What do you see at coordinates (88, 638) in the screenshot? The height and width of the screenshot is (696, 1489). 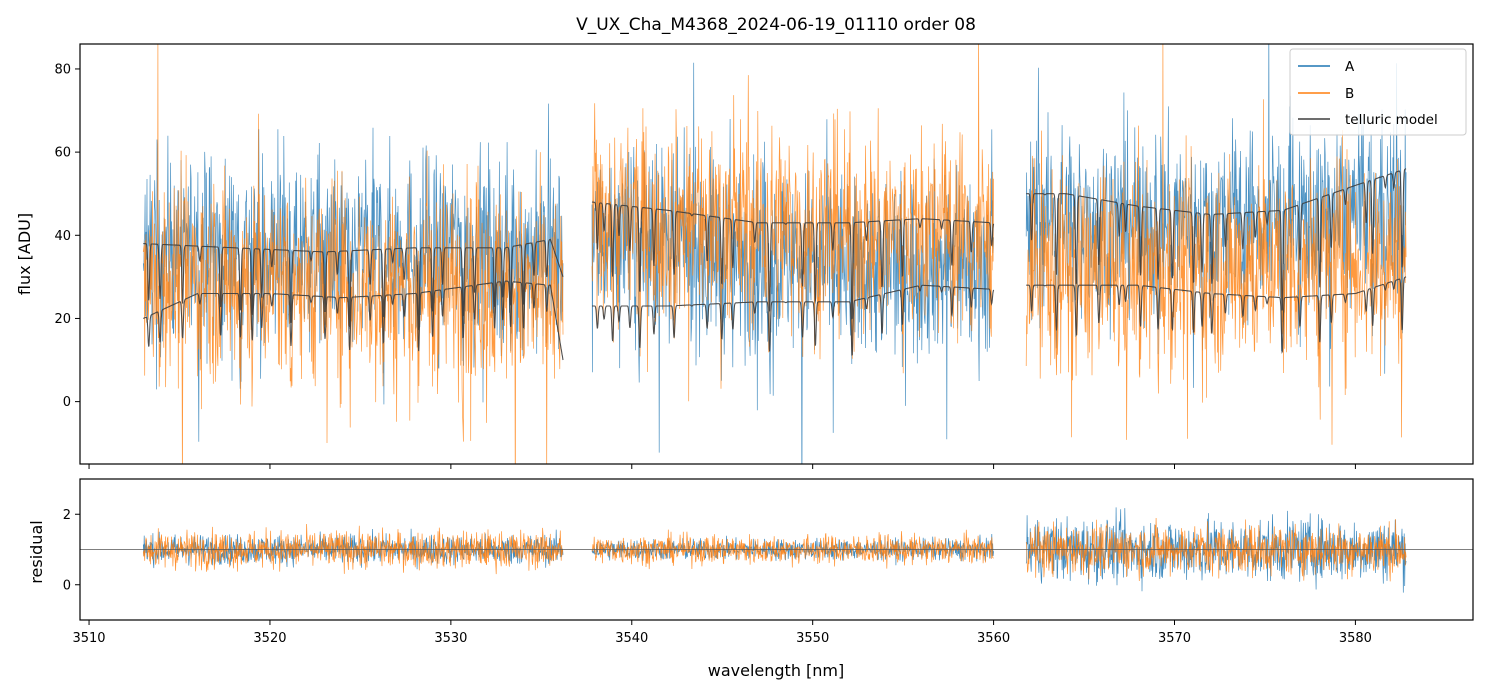 I see `x-tick-label: 3510` at bounding box center [88, 638].